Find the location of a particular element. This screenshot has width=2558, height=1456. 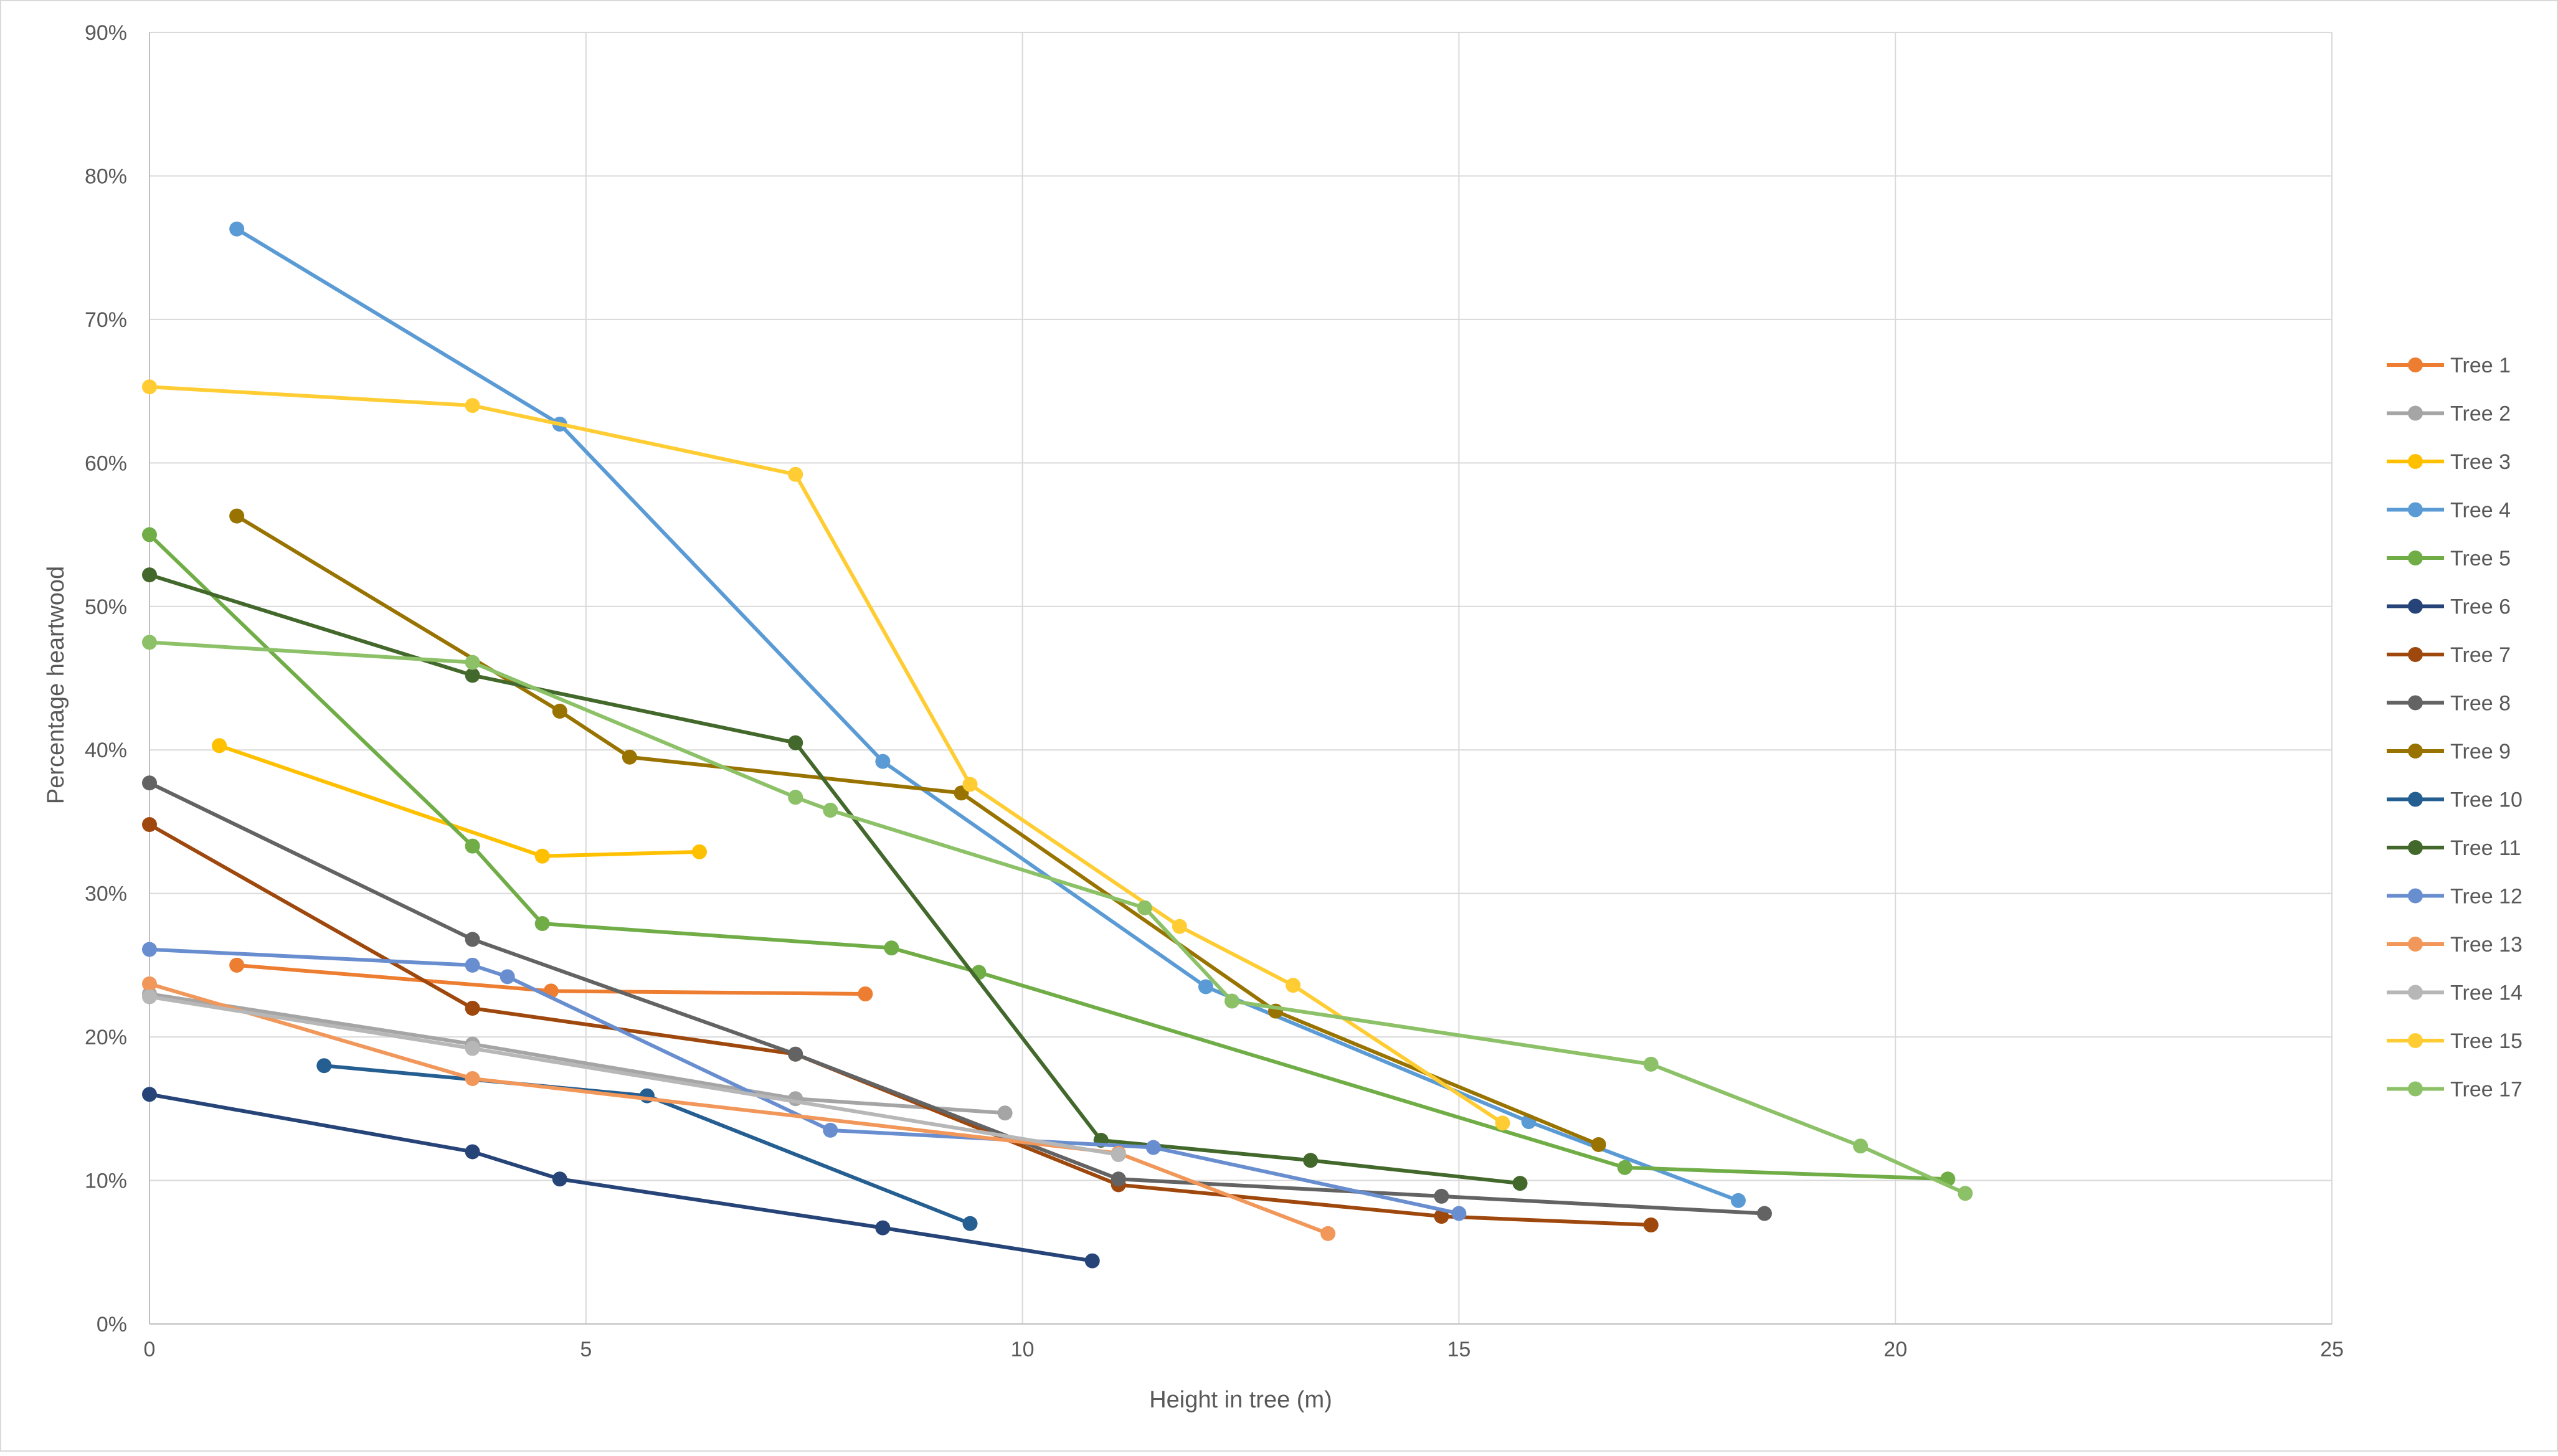

tree-3-point is located at coordinates (542, 856).